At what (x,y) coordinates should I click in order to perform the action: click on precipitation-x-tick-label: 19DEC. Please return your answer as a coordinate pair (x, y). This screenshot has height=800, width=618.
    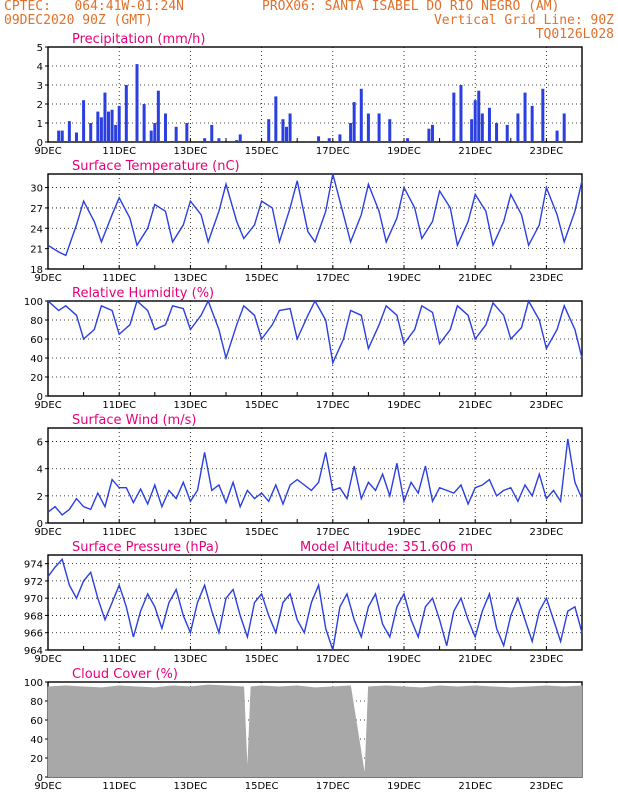
    Looking at the image, I should click on (404, 151).